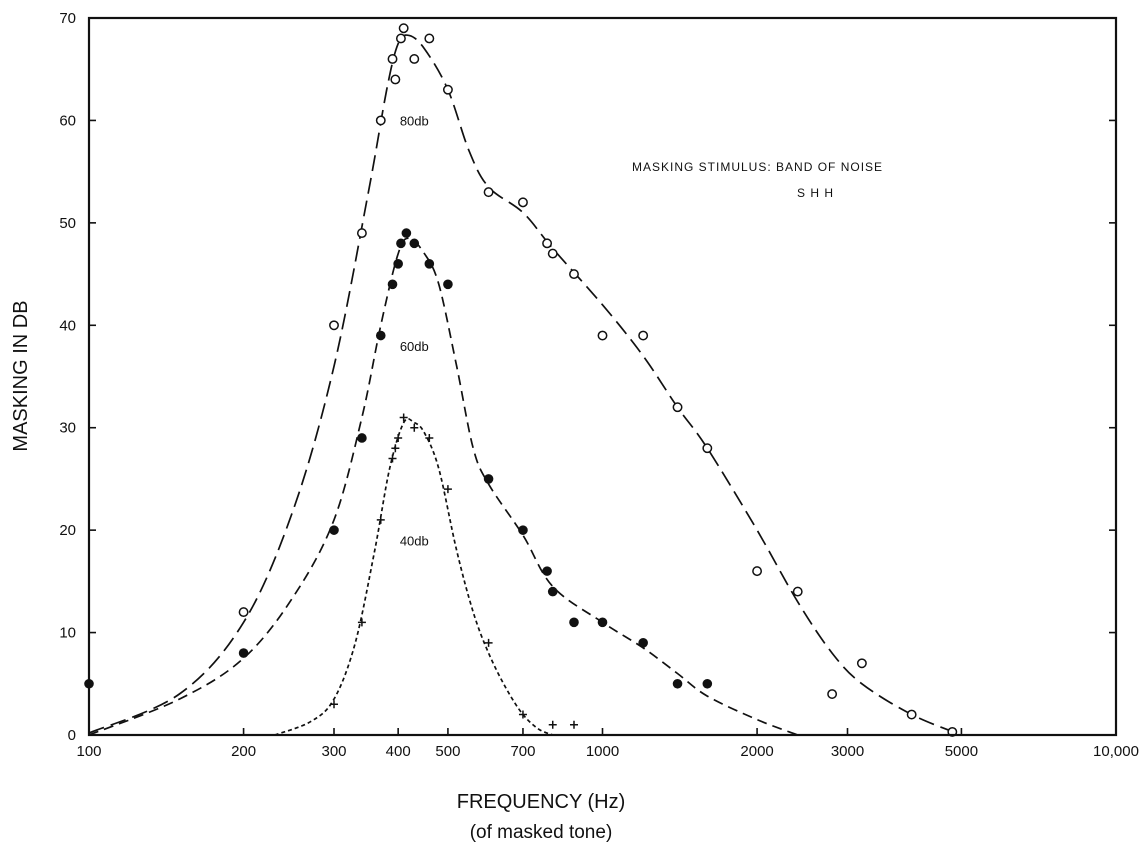 Image resolution: width=1148 pixels, height=846 pixels. What do you see at coordinates (67, 18) in the screenshot?
I see `y-tick-label: 70` at bounding box center [67, 18].